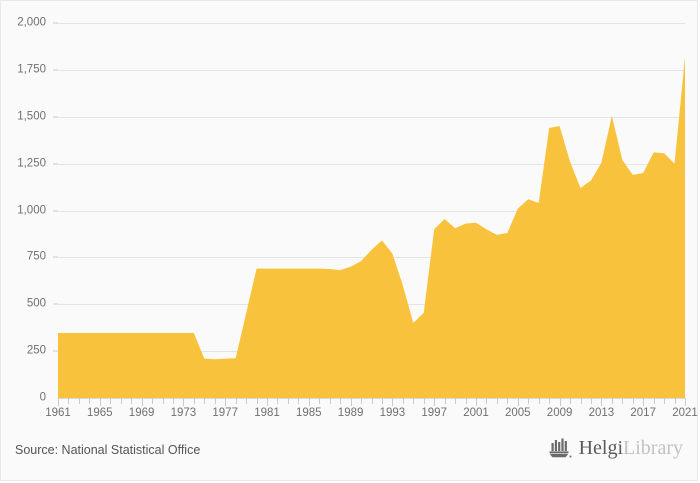 The image size is (700, 483). What do you see at coordinates (36, 350) in the screenshot?
I see `y-axis-tick-label: 250` at bounding box center [36, 350].